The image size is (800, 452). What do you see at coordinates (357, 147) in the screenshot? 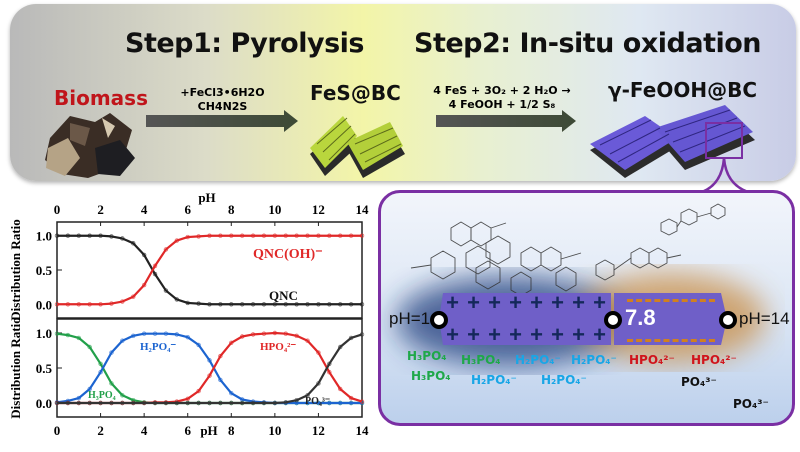
I see `fes-bc-image` at bounding box center [357, 147].